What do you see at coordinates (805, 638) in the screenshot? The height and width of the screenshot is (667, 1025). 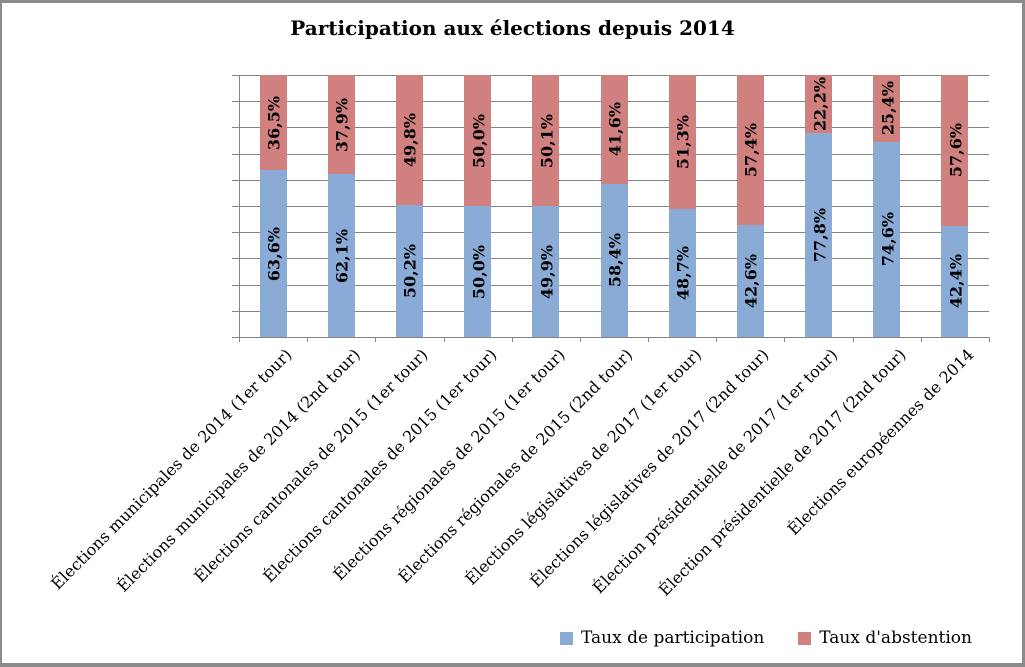 I see `legend-swatch-abstention` at bounding box center [805, 638].